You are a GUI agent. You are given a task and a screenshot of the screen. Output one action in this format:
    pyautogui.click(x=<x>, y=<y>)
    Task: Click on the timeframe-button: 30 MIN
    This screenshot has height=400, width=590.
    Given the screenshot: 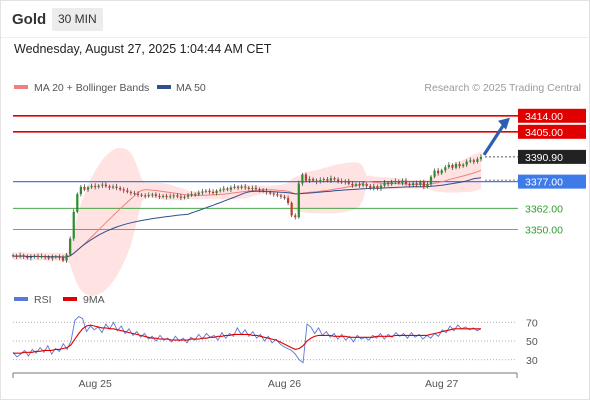 What is the action you would take?
    pyautogui.click(x=77, y=19)
    